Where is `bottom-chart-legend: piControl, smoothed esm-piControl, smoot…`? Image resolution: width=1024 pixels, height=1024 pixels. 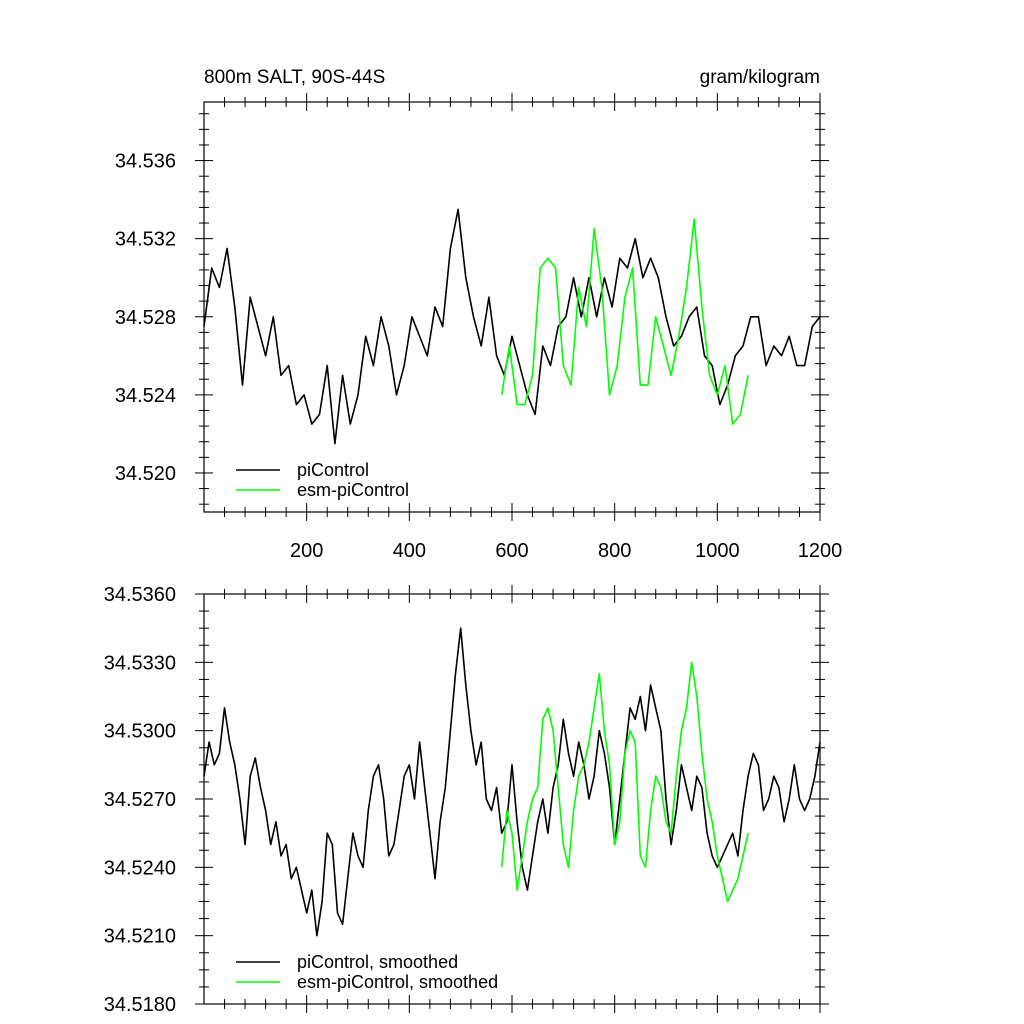 bottom-chart-legend: piControl, smoothed esm-piControl, smoot… is located at coordinates (367, 972).